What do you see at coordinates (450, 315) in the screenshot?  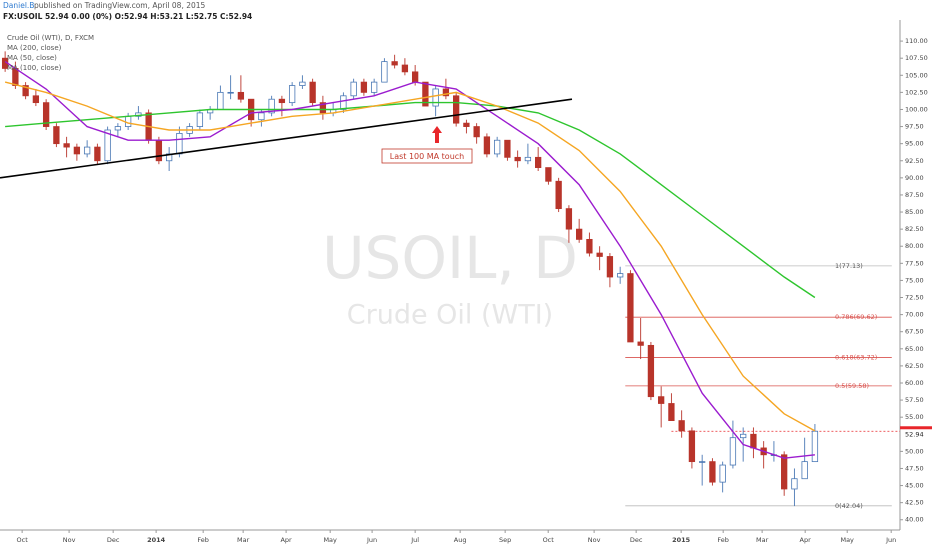 I see `watermark-name: Crude Oil (WTI)` at bounding box center [450, 315].